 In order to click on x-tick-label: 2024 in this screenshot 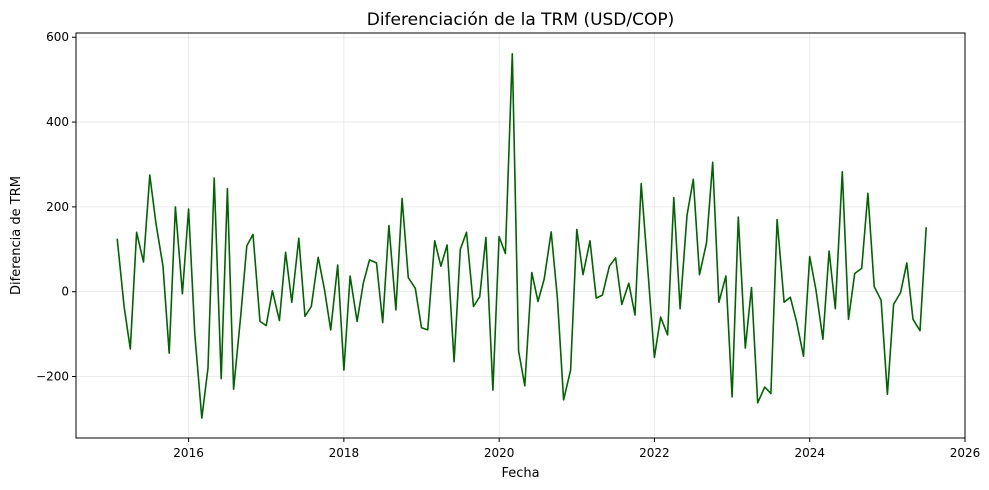, I will do `click(809, 453)`.